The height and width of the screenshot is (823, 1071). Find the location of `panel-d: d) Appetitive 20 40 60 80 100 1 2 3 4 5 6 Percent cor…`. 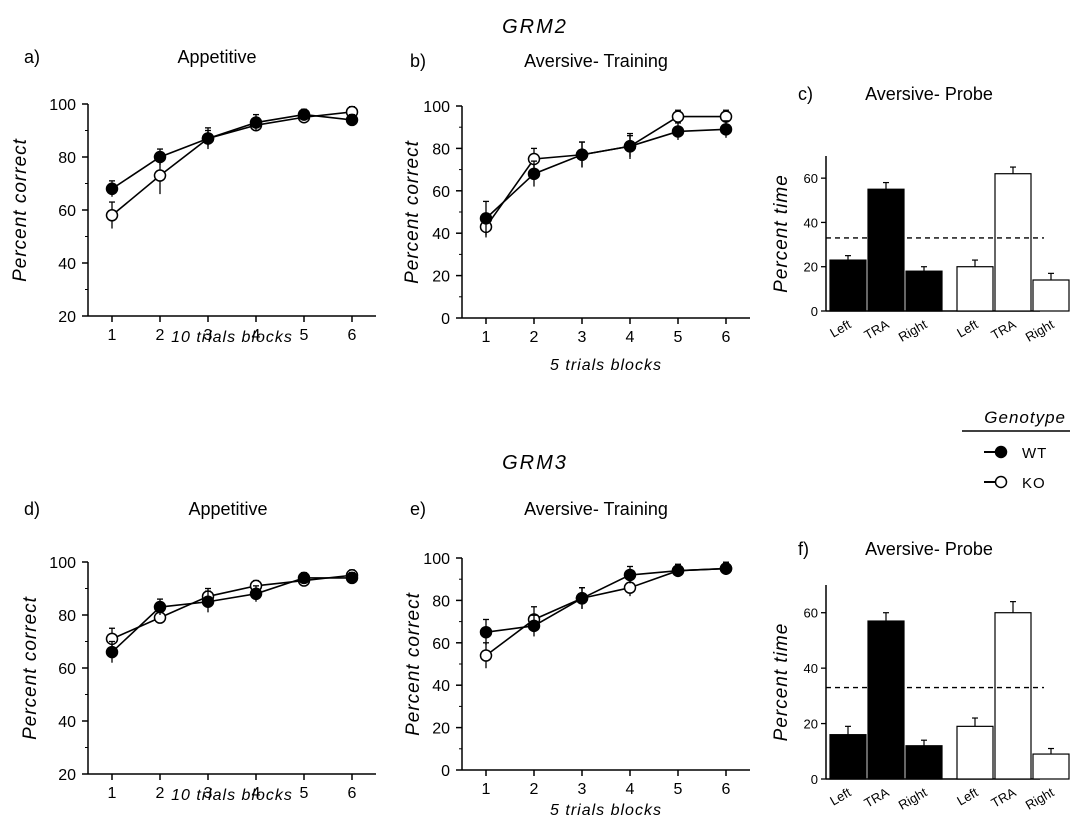

panel-d: d) Appetitive 20 40 60 80 100 1 2 3 4 5 6 Percent cor… is located at coordinates (198, 651).